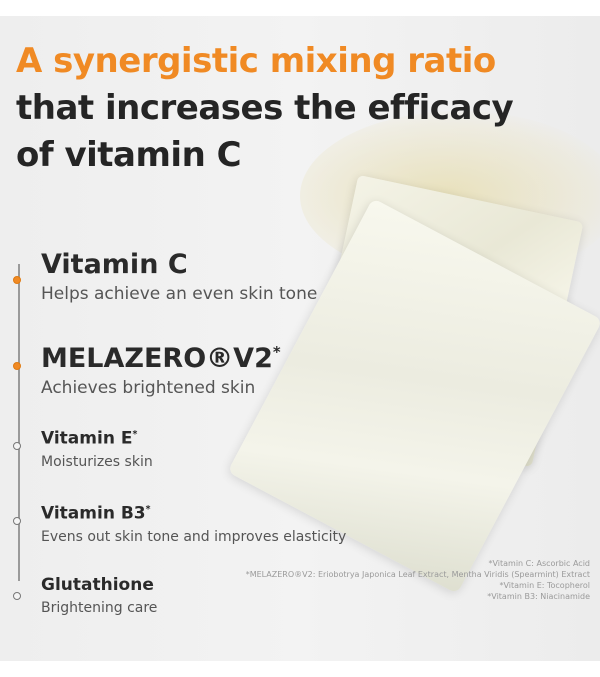 The height and width of the screenshot is (677, 600). I want to click on ingredient-name: Glutathione, so click(97, 585).